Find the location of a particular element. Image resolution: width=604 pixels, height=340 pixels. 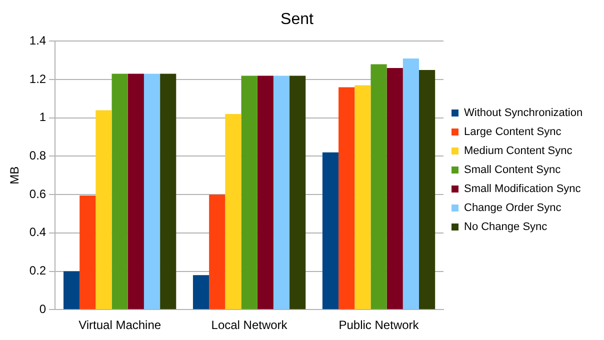

legend-label: Medium Content Sync is located at coordinates (518, 151).